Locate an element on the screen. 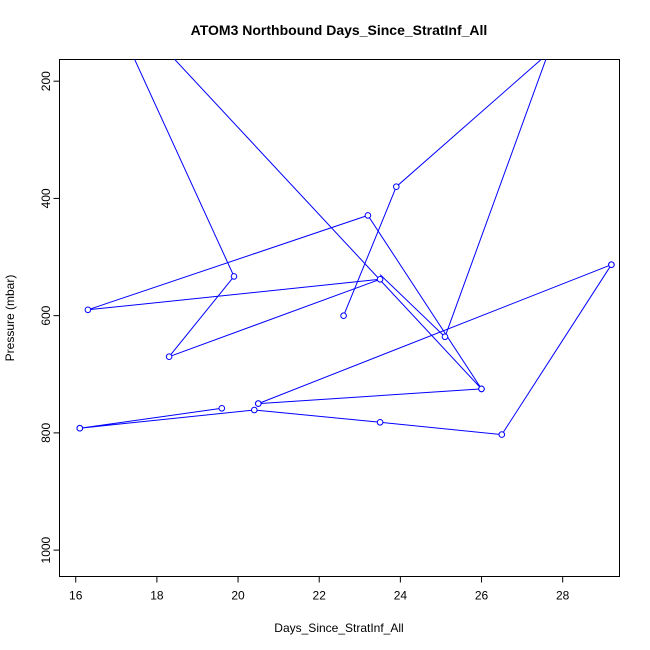 The image size is (650, 650). x-tick-label: 20 is located at coordinates (238, 596).